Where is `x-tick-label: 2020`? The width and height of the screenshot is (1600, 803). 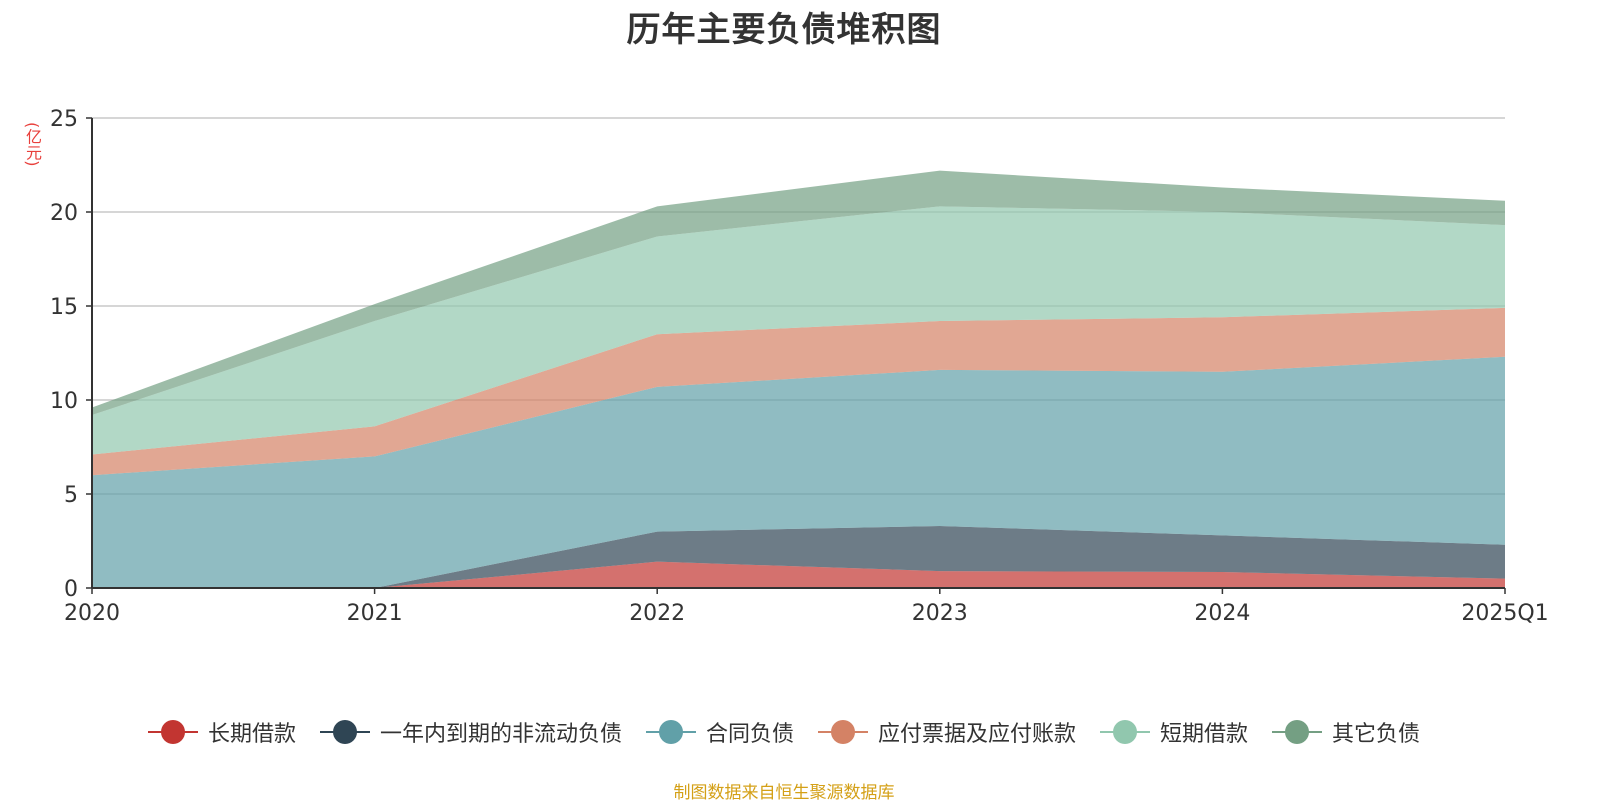 x-tick-label: 2020 is located at coordinates (92, 613).